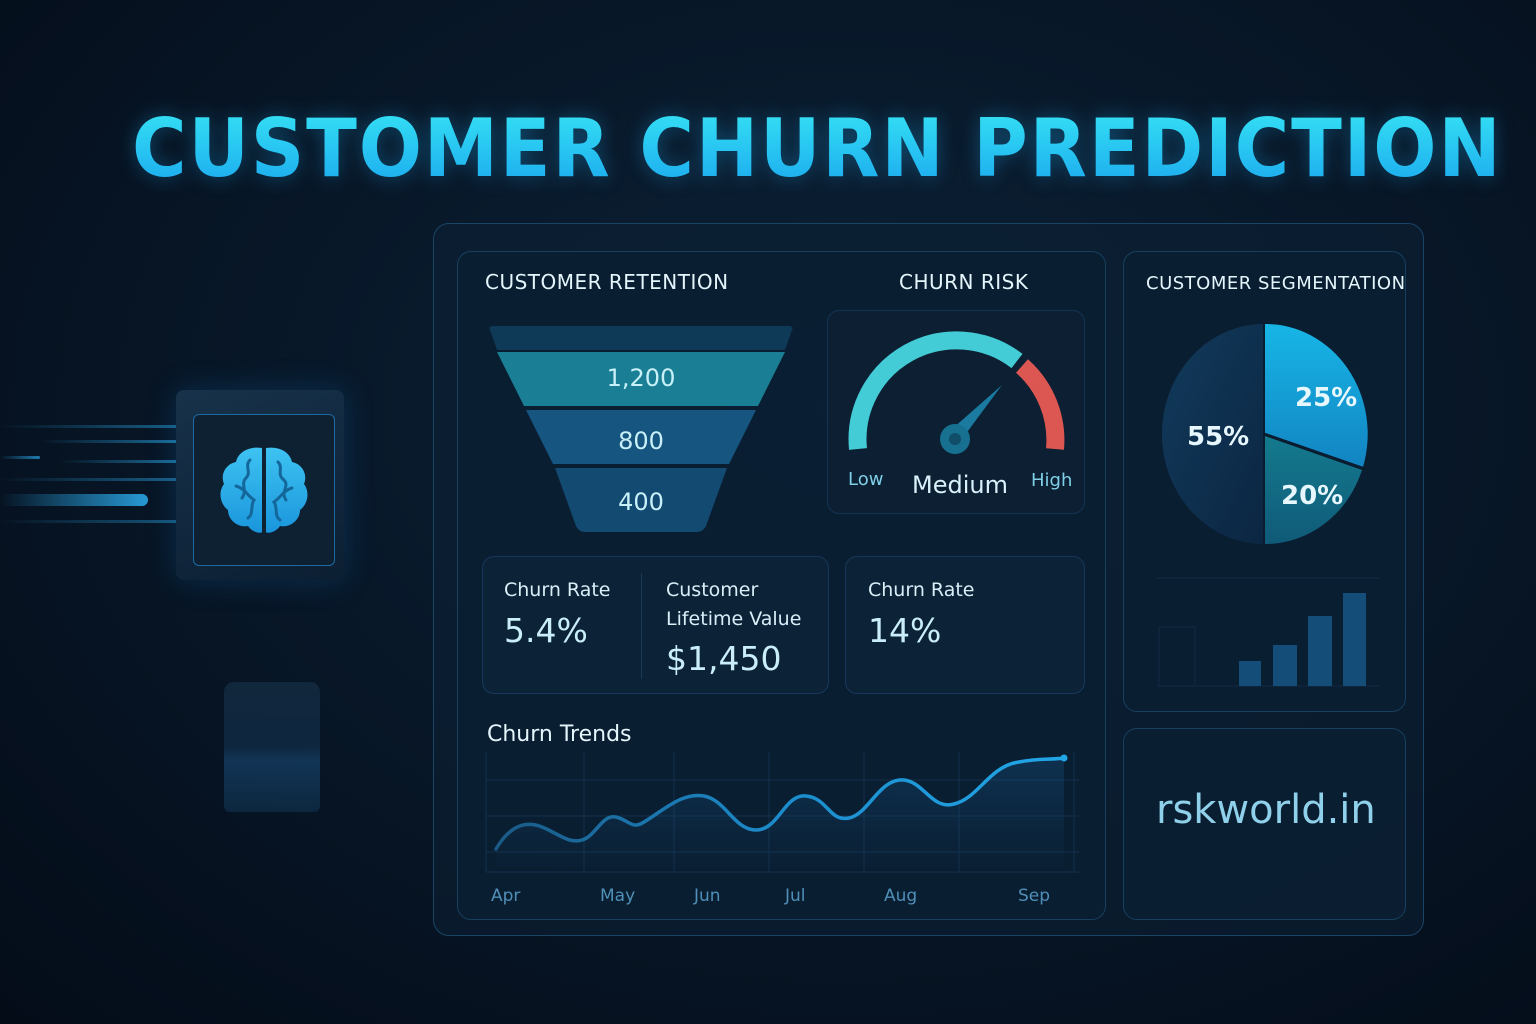 The height and width of the screenshot is (1024, 1536). What do you see at coordinates (546, 630) in the screenshot?
I see `churn-rate-value: 5.4%` at bounding box center [546, 630].